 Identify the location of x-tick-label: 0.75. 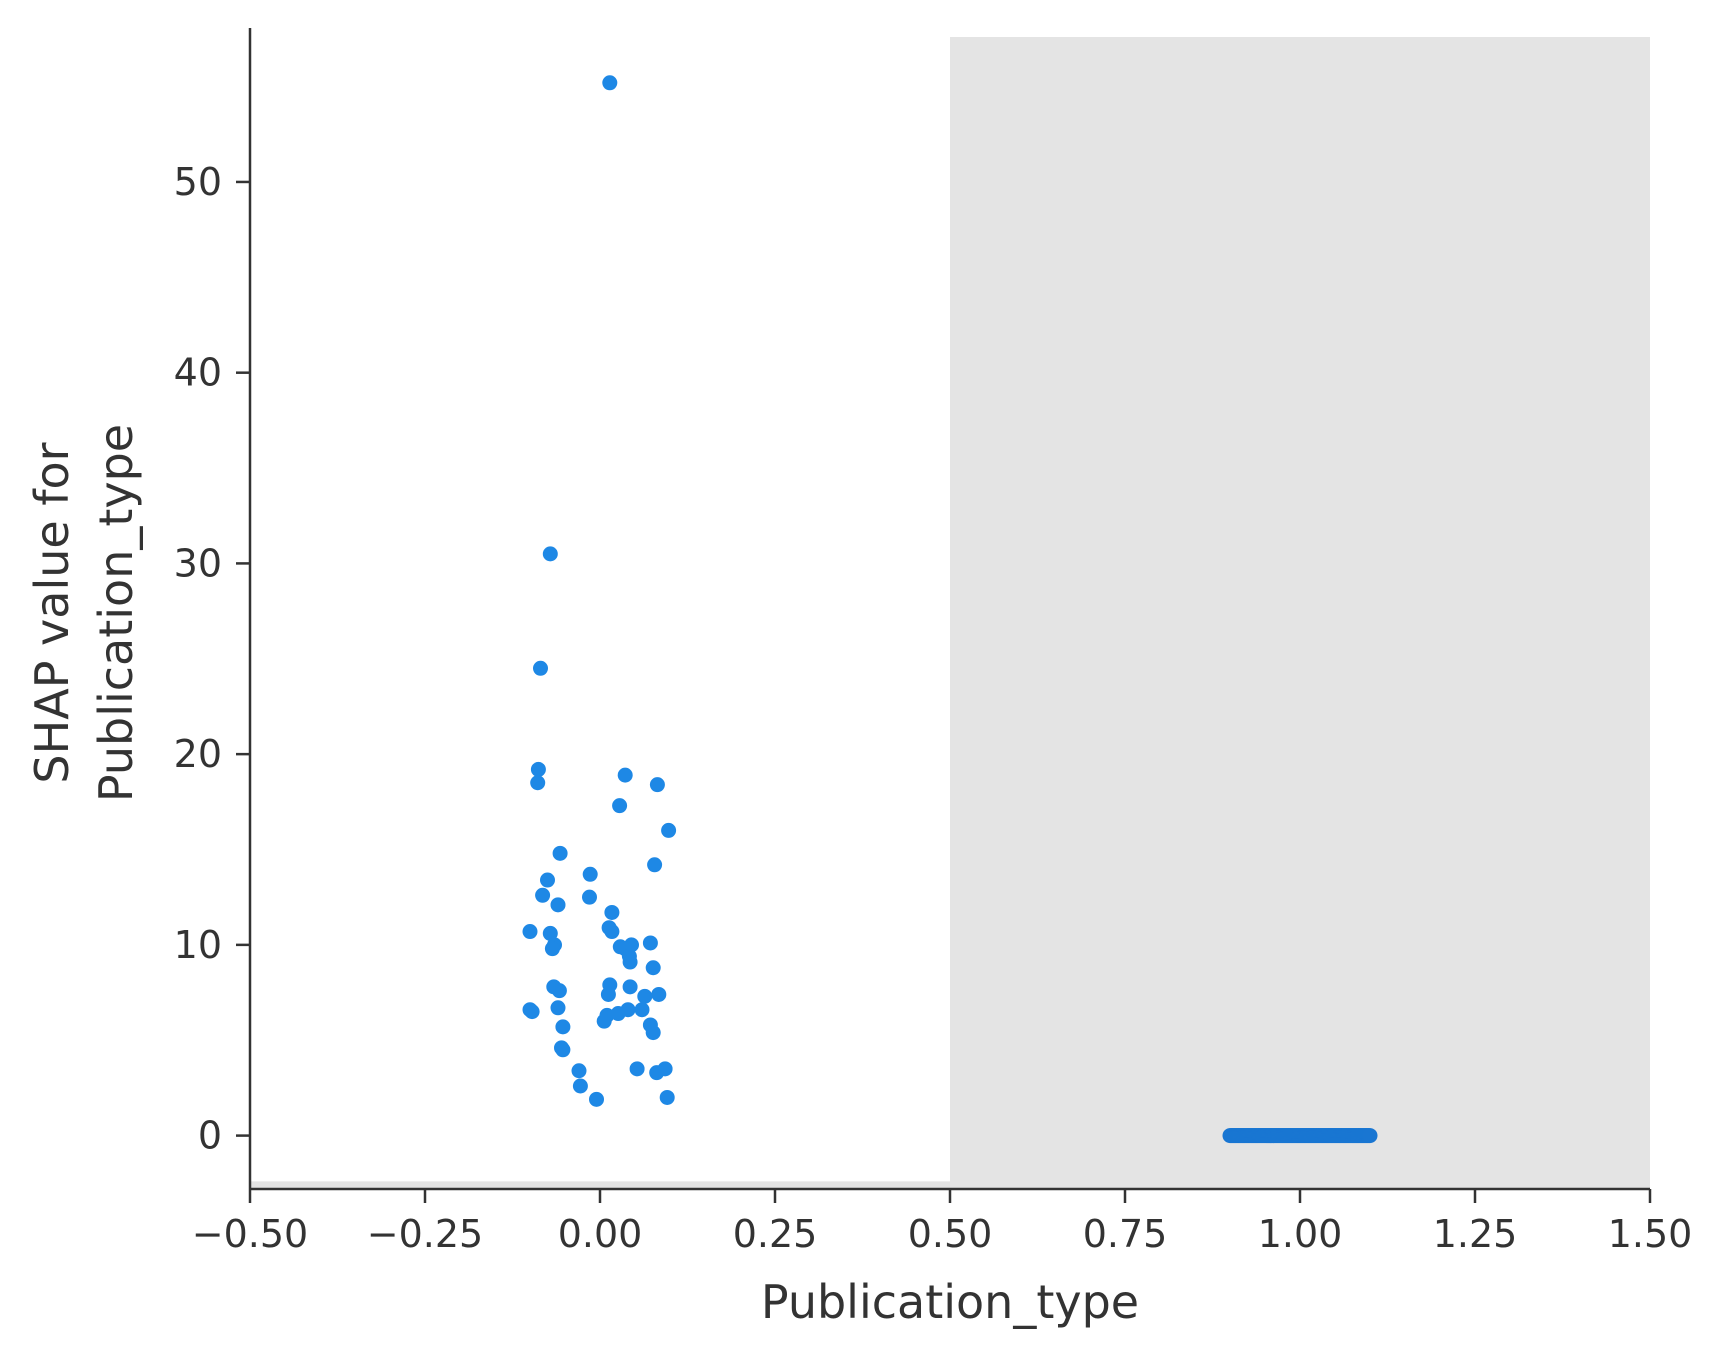
(1125, 1234).